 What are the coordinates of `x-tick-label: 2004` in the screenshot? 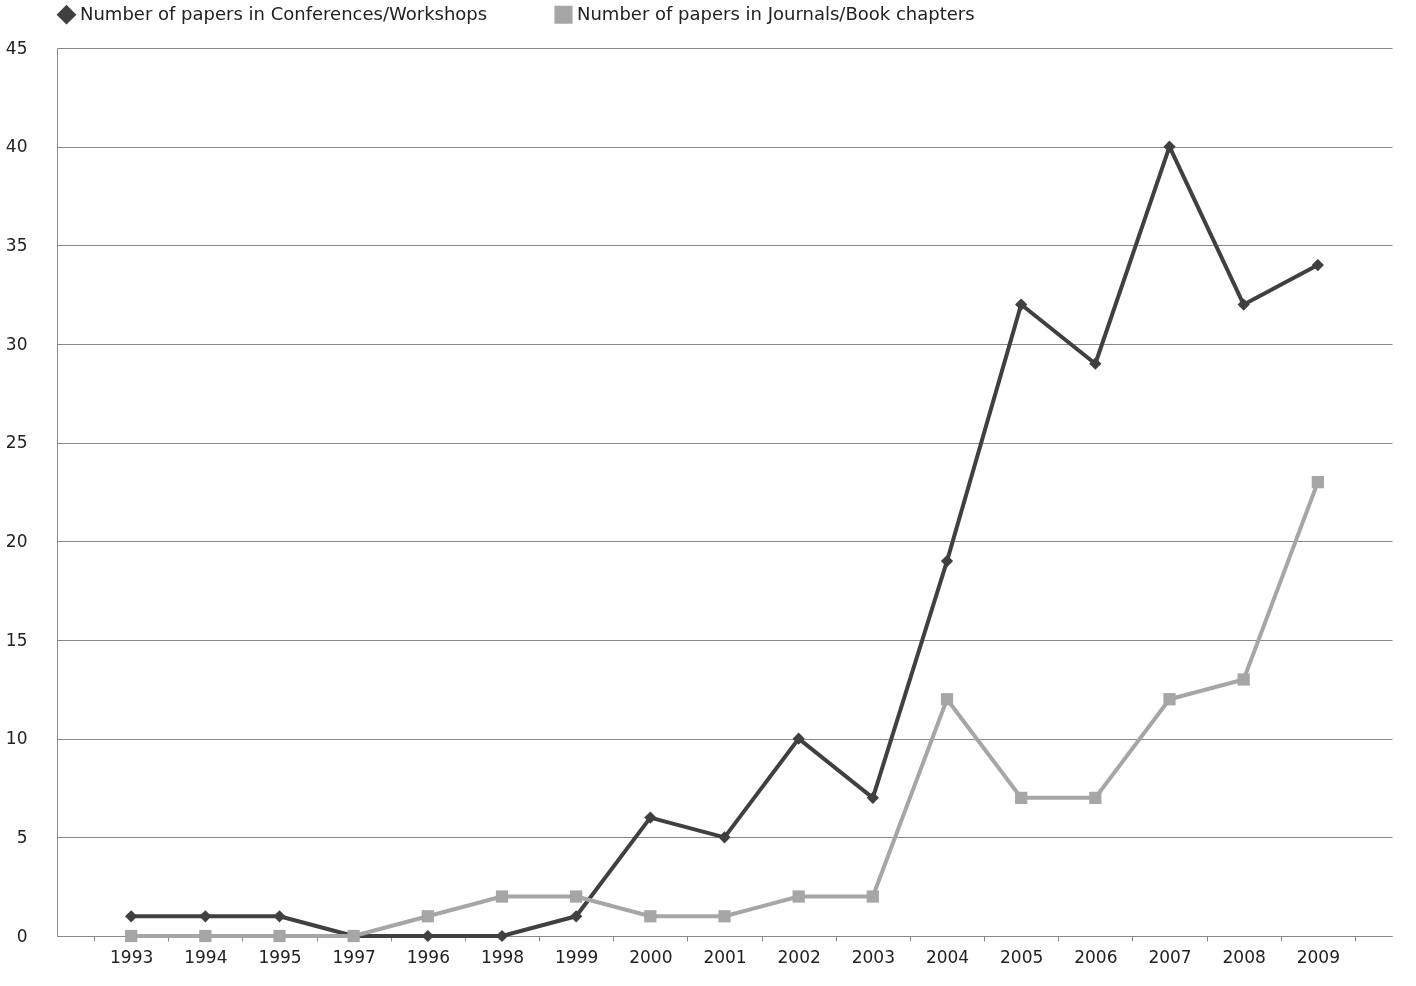 It's located at (947, 956).